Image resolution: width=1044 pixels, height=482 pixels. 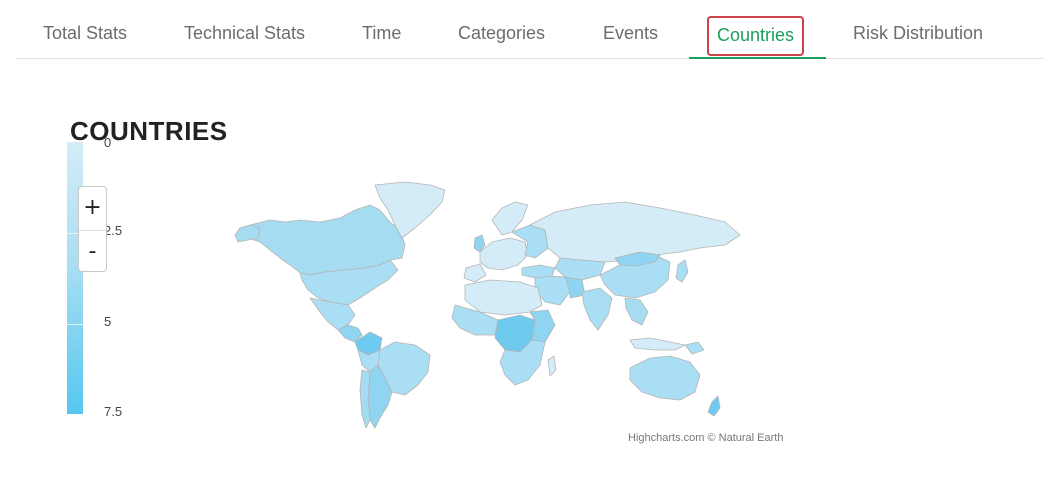 I want to click on tab-time: Time, so click(x=382, y=33).